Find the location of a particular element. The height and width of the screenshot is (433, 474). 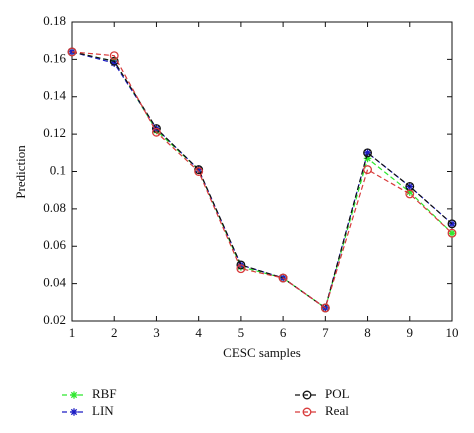

x-tick-label: 5 is located at coordinates (241, 332).